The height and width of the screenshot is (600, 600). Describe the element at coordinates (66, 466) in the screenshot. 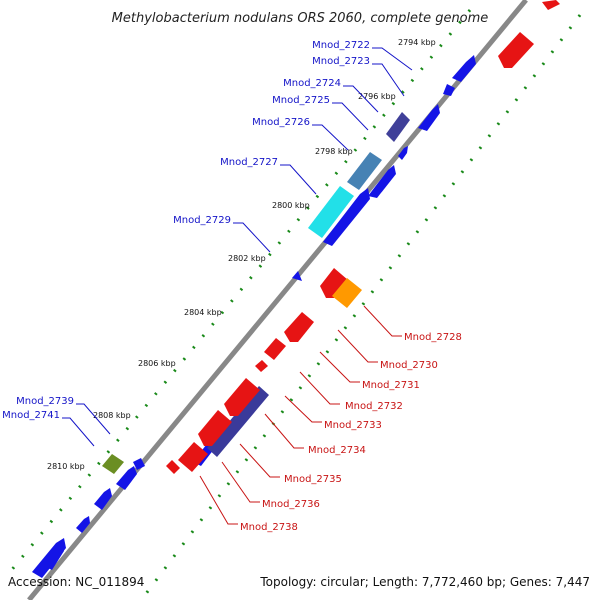

I see `tick-label: 2810 kbp` at that location.